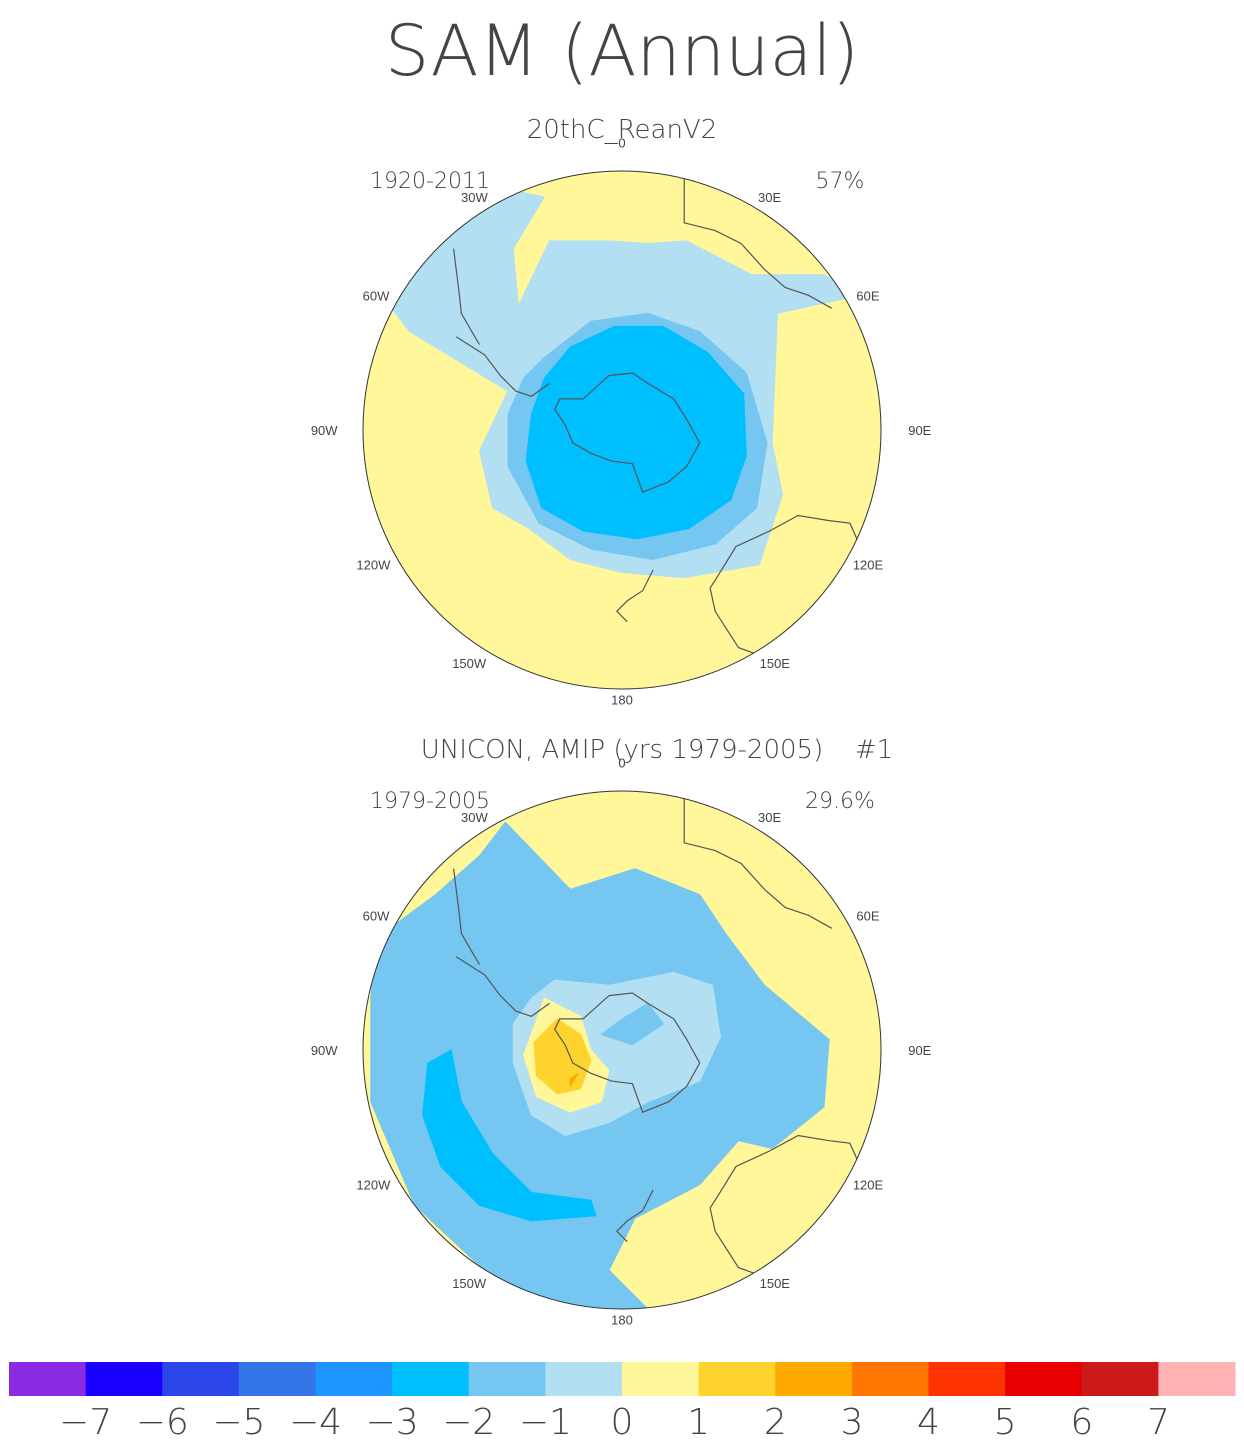 This screenshot has width=1244, height=1443. What do you see at coordinates (315, 1422) in the screenshot?
I see `colorbar-level-label: −4` at bounding box center [315, 1422].